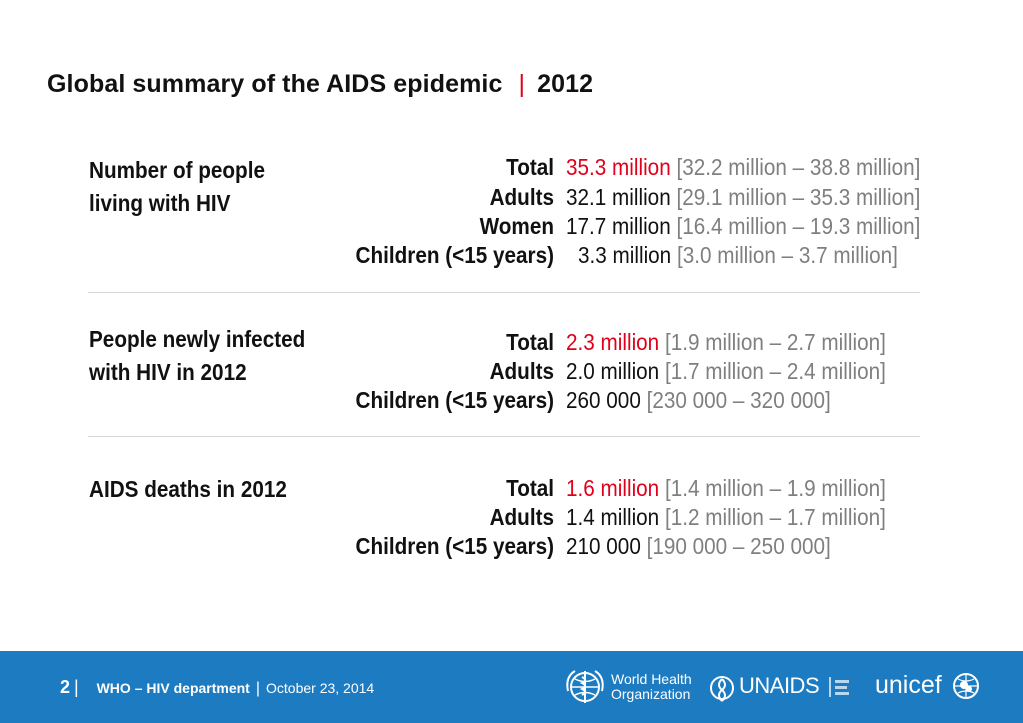 Image resolution: width=1023 pixels, height=723 pixels. Describe the element at coordinates (618, 167) in the screenshot. I see `estimate-value: 35.3 million` at that location.